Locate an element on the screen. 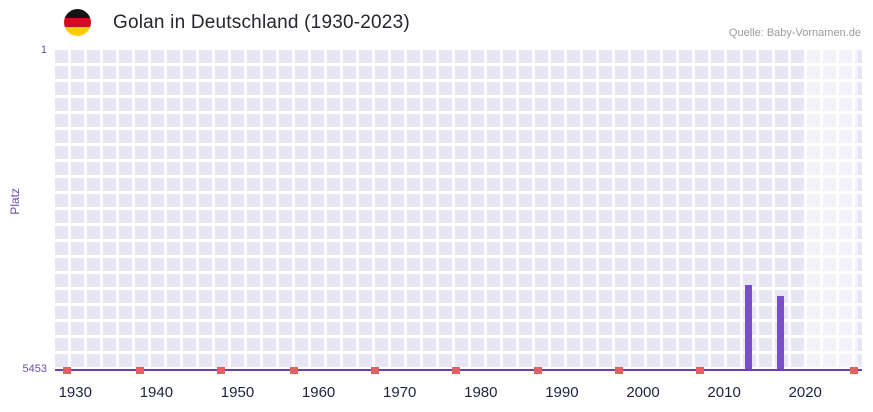 The image size is (873, 412). y-axis-title: Platz is located at coordinates (15, 201).